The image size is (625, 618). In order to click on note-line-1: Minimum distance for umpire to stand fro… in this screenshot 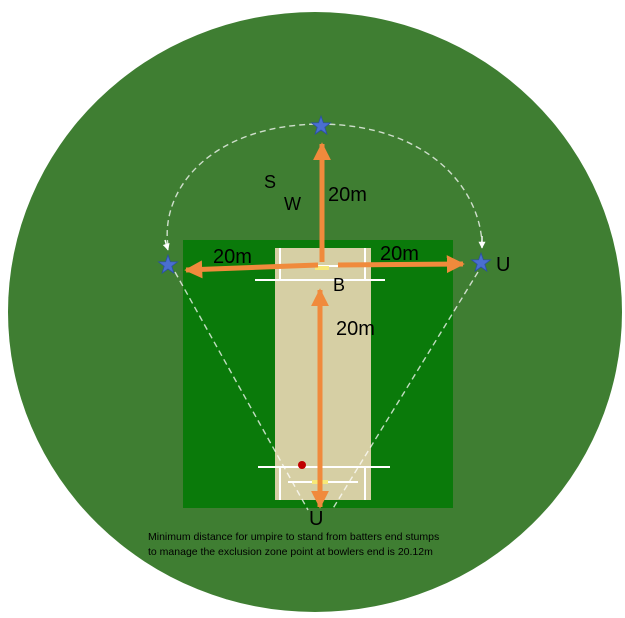, I will do `click(293, 537)`.